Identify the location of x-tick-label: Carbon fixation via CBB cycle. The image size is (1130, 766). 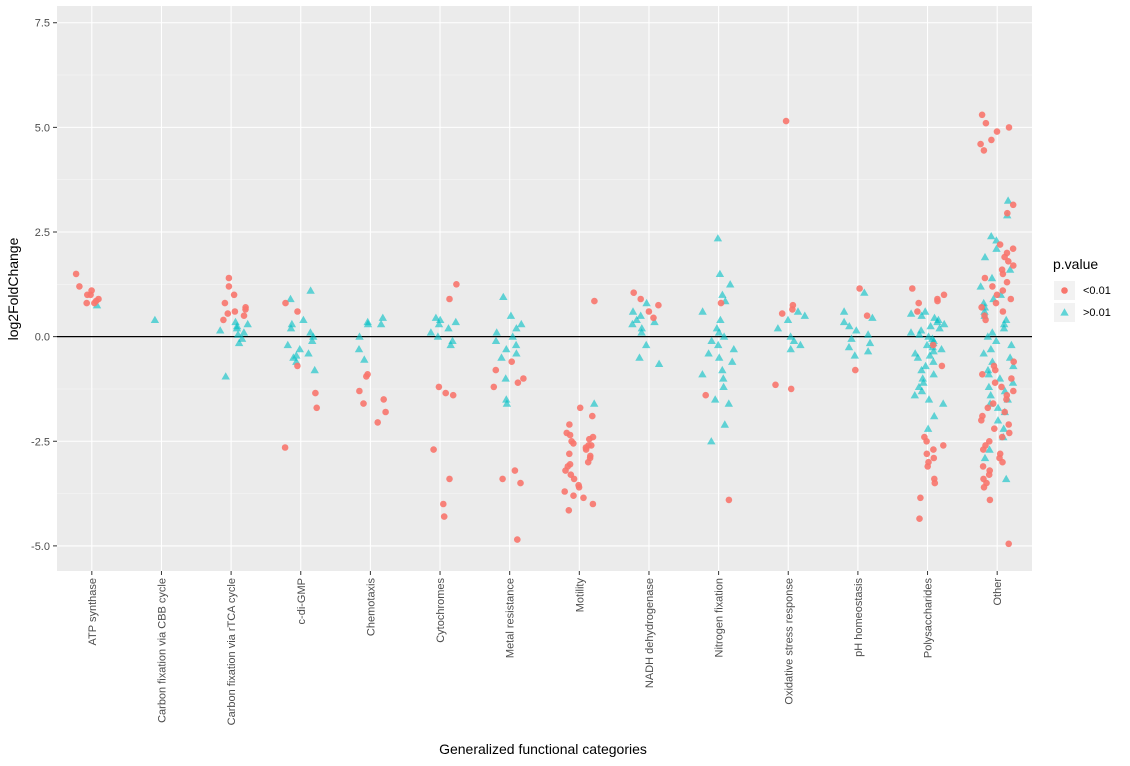
(162, 650).